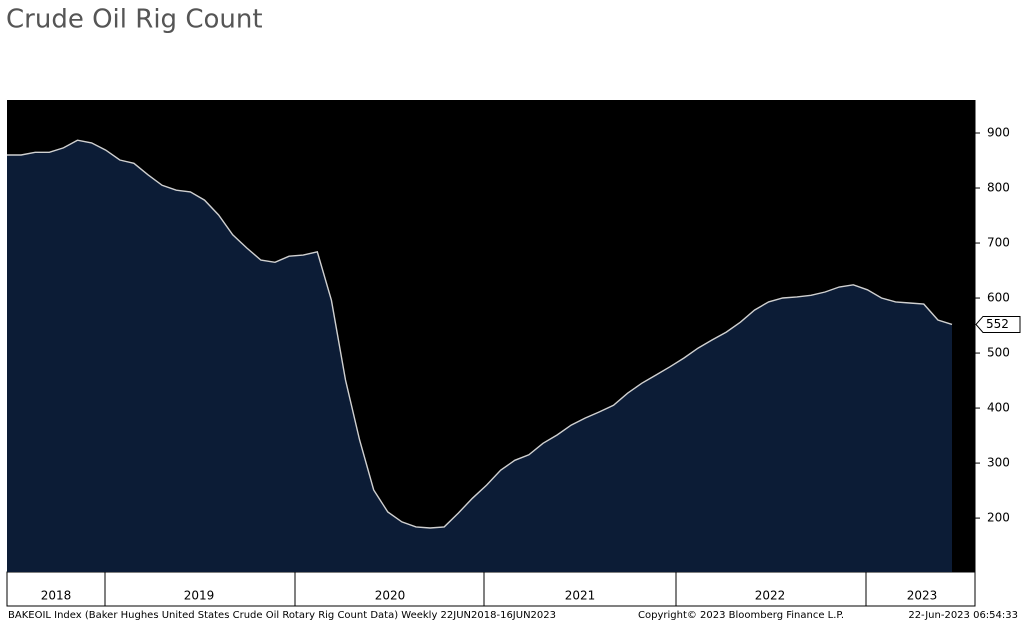 Image resolution: width=1024 pixels, height=625 pixels. I want to click on y-tick-label: 800, so click(998, 188).